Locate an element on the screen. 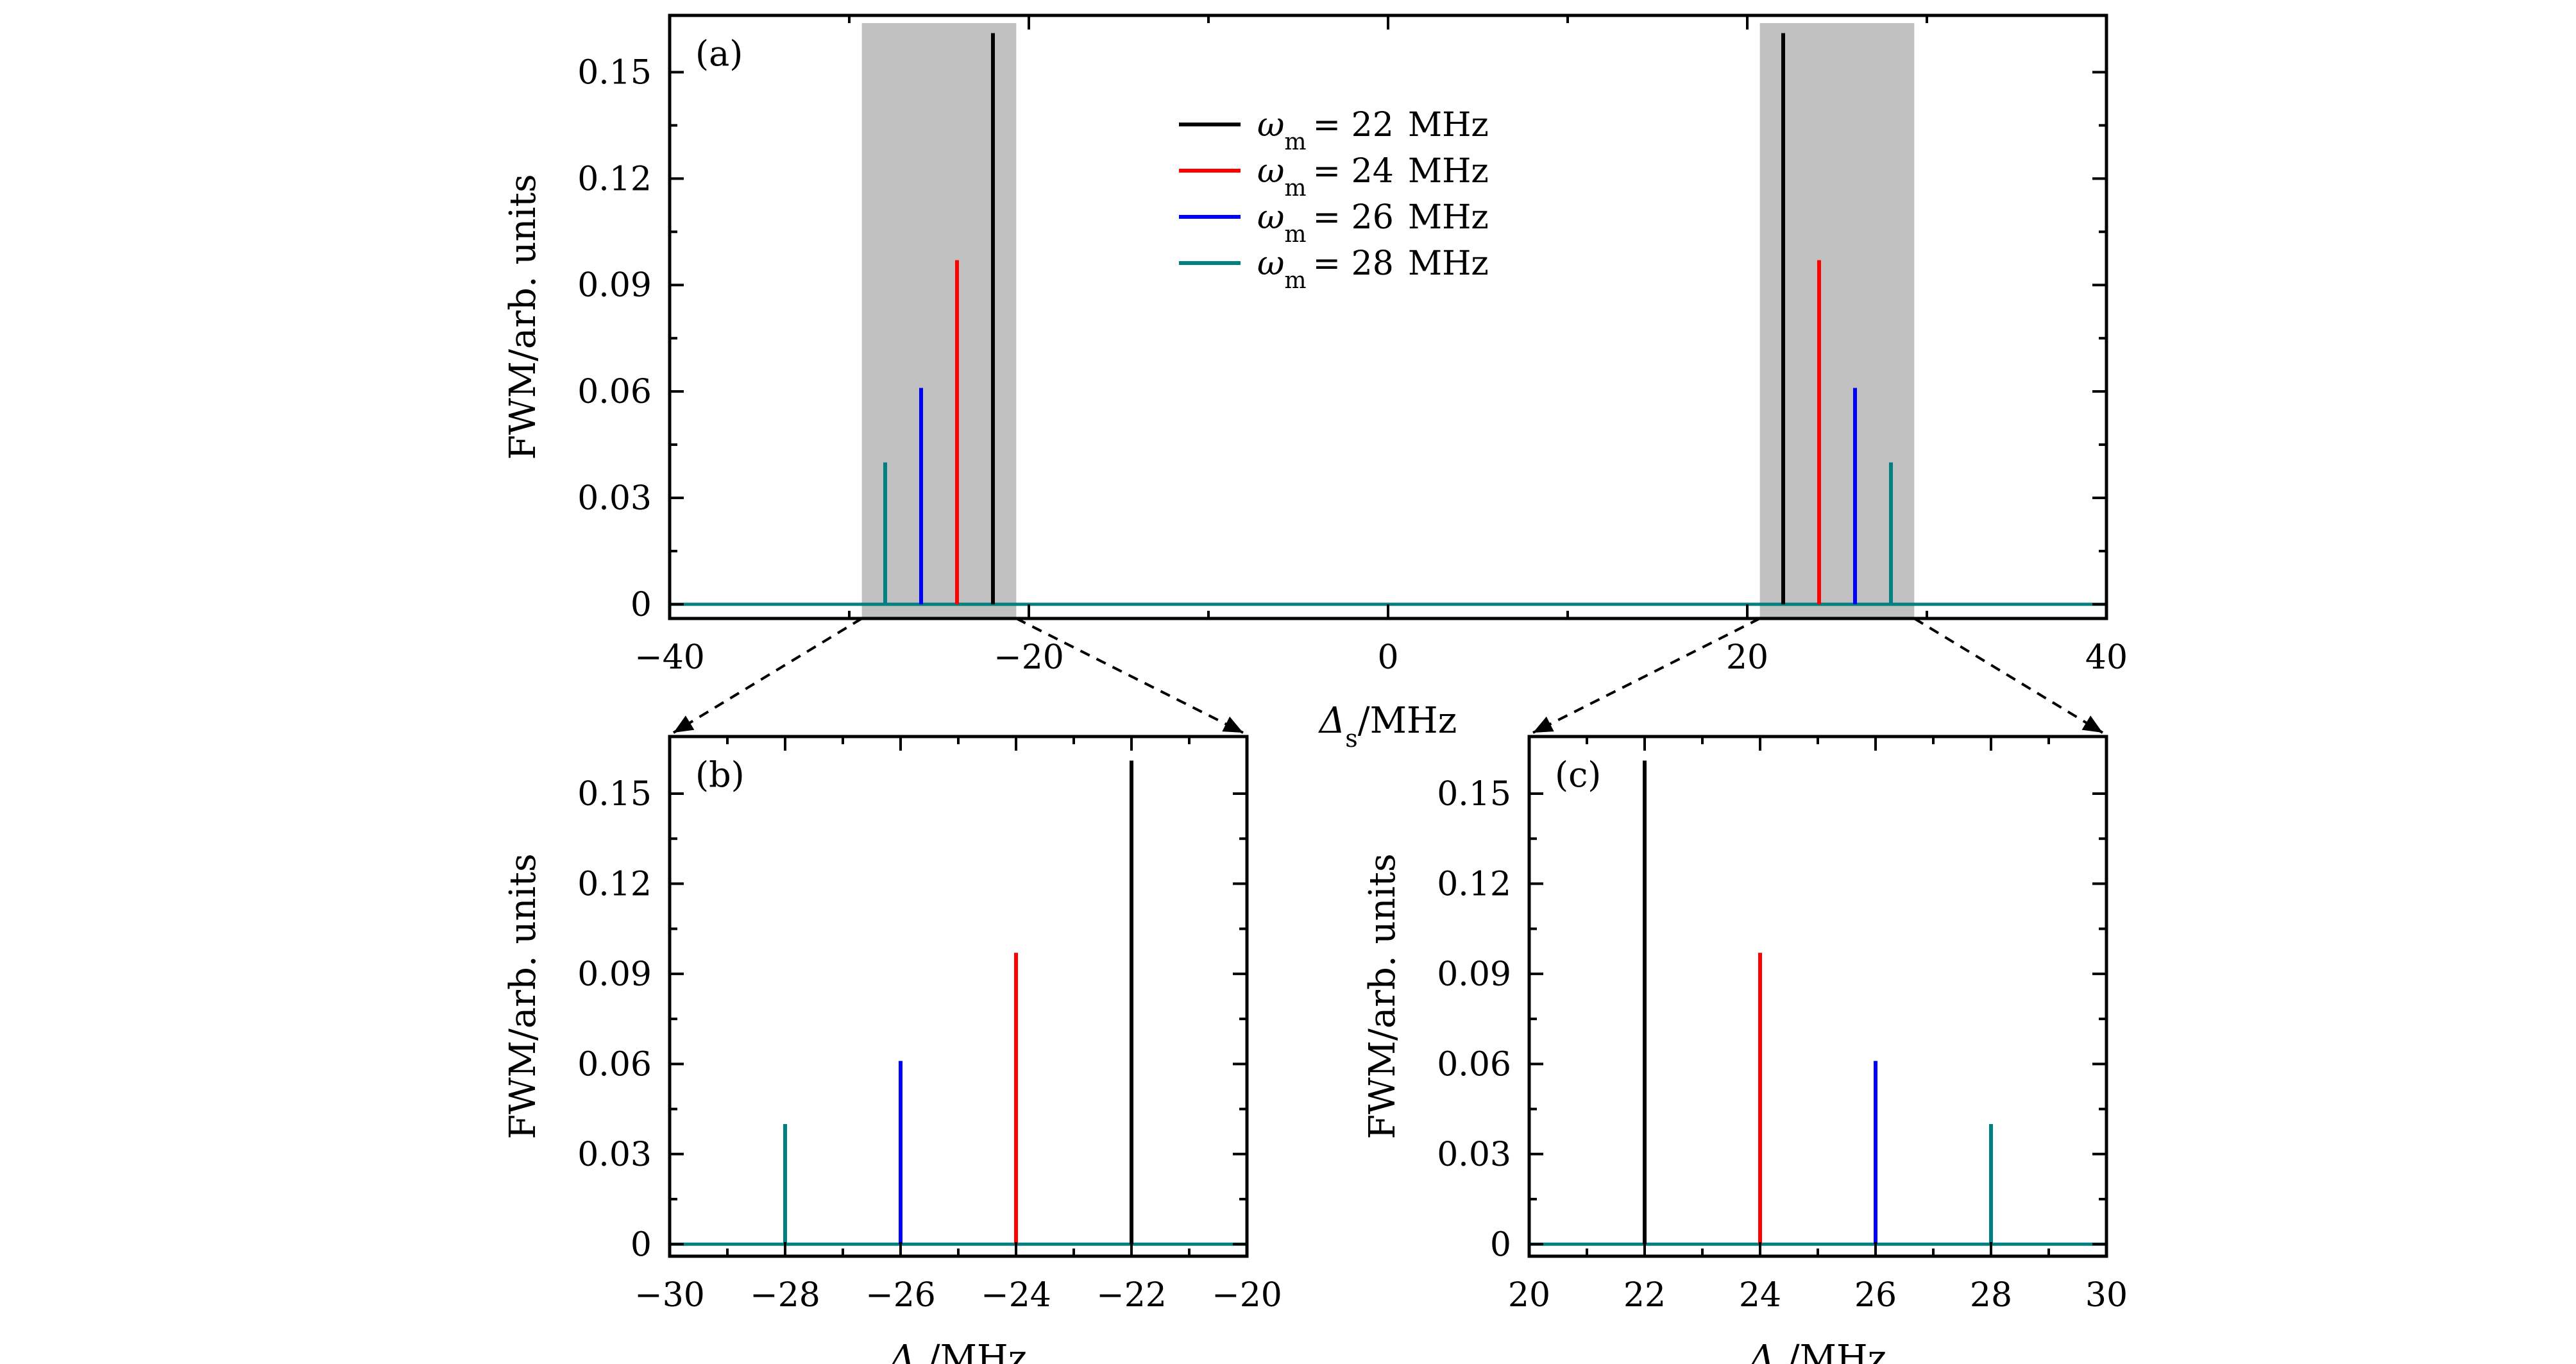 This screenshot has height=1364, width=2576. panel-label: (a) is located at coordinates (719, 53).